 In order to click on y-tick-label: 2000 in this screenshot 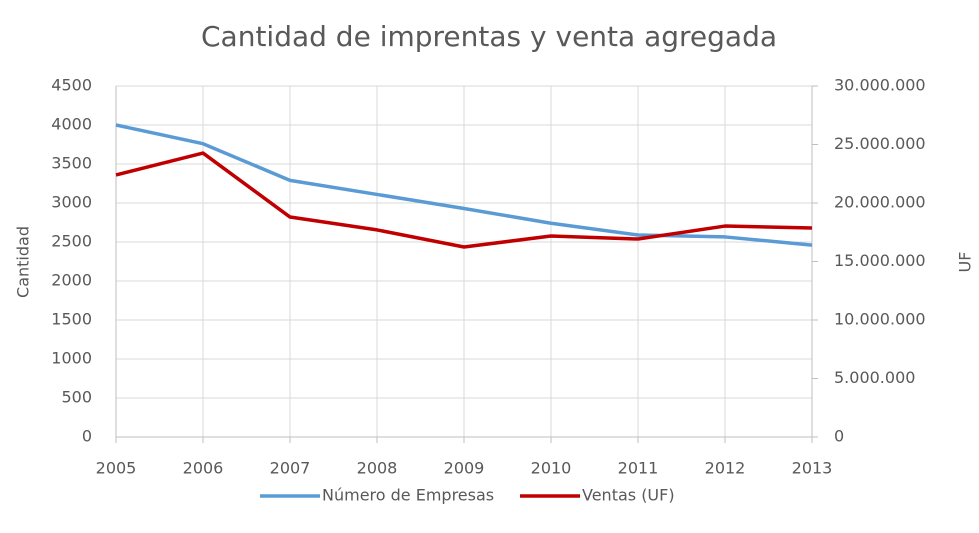, I will do `click(71, 280)`.